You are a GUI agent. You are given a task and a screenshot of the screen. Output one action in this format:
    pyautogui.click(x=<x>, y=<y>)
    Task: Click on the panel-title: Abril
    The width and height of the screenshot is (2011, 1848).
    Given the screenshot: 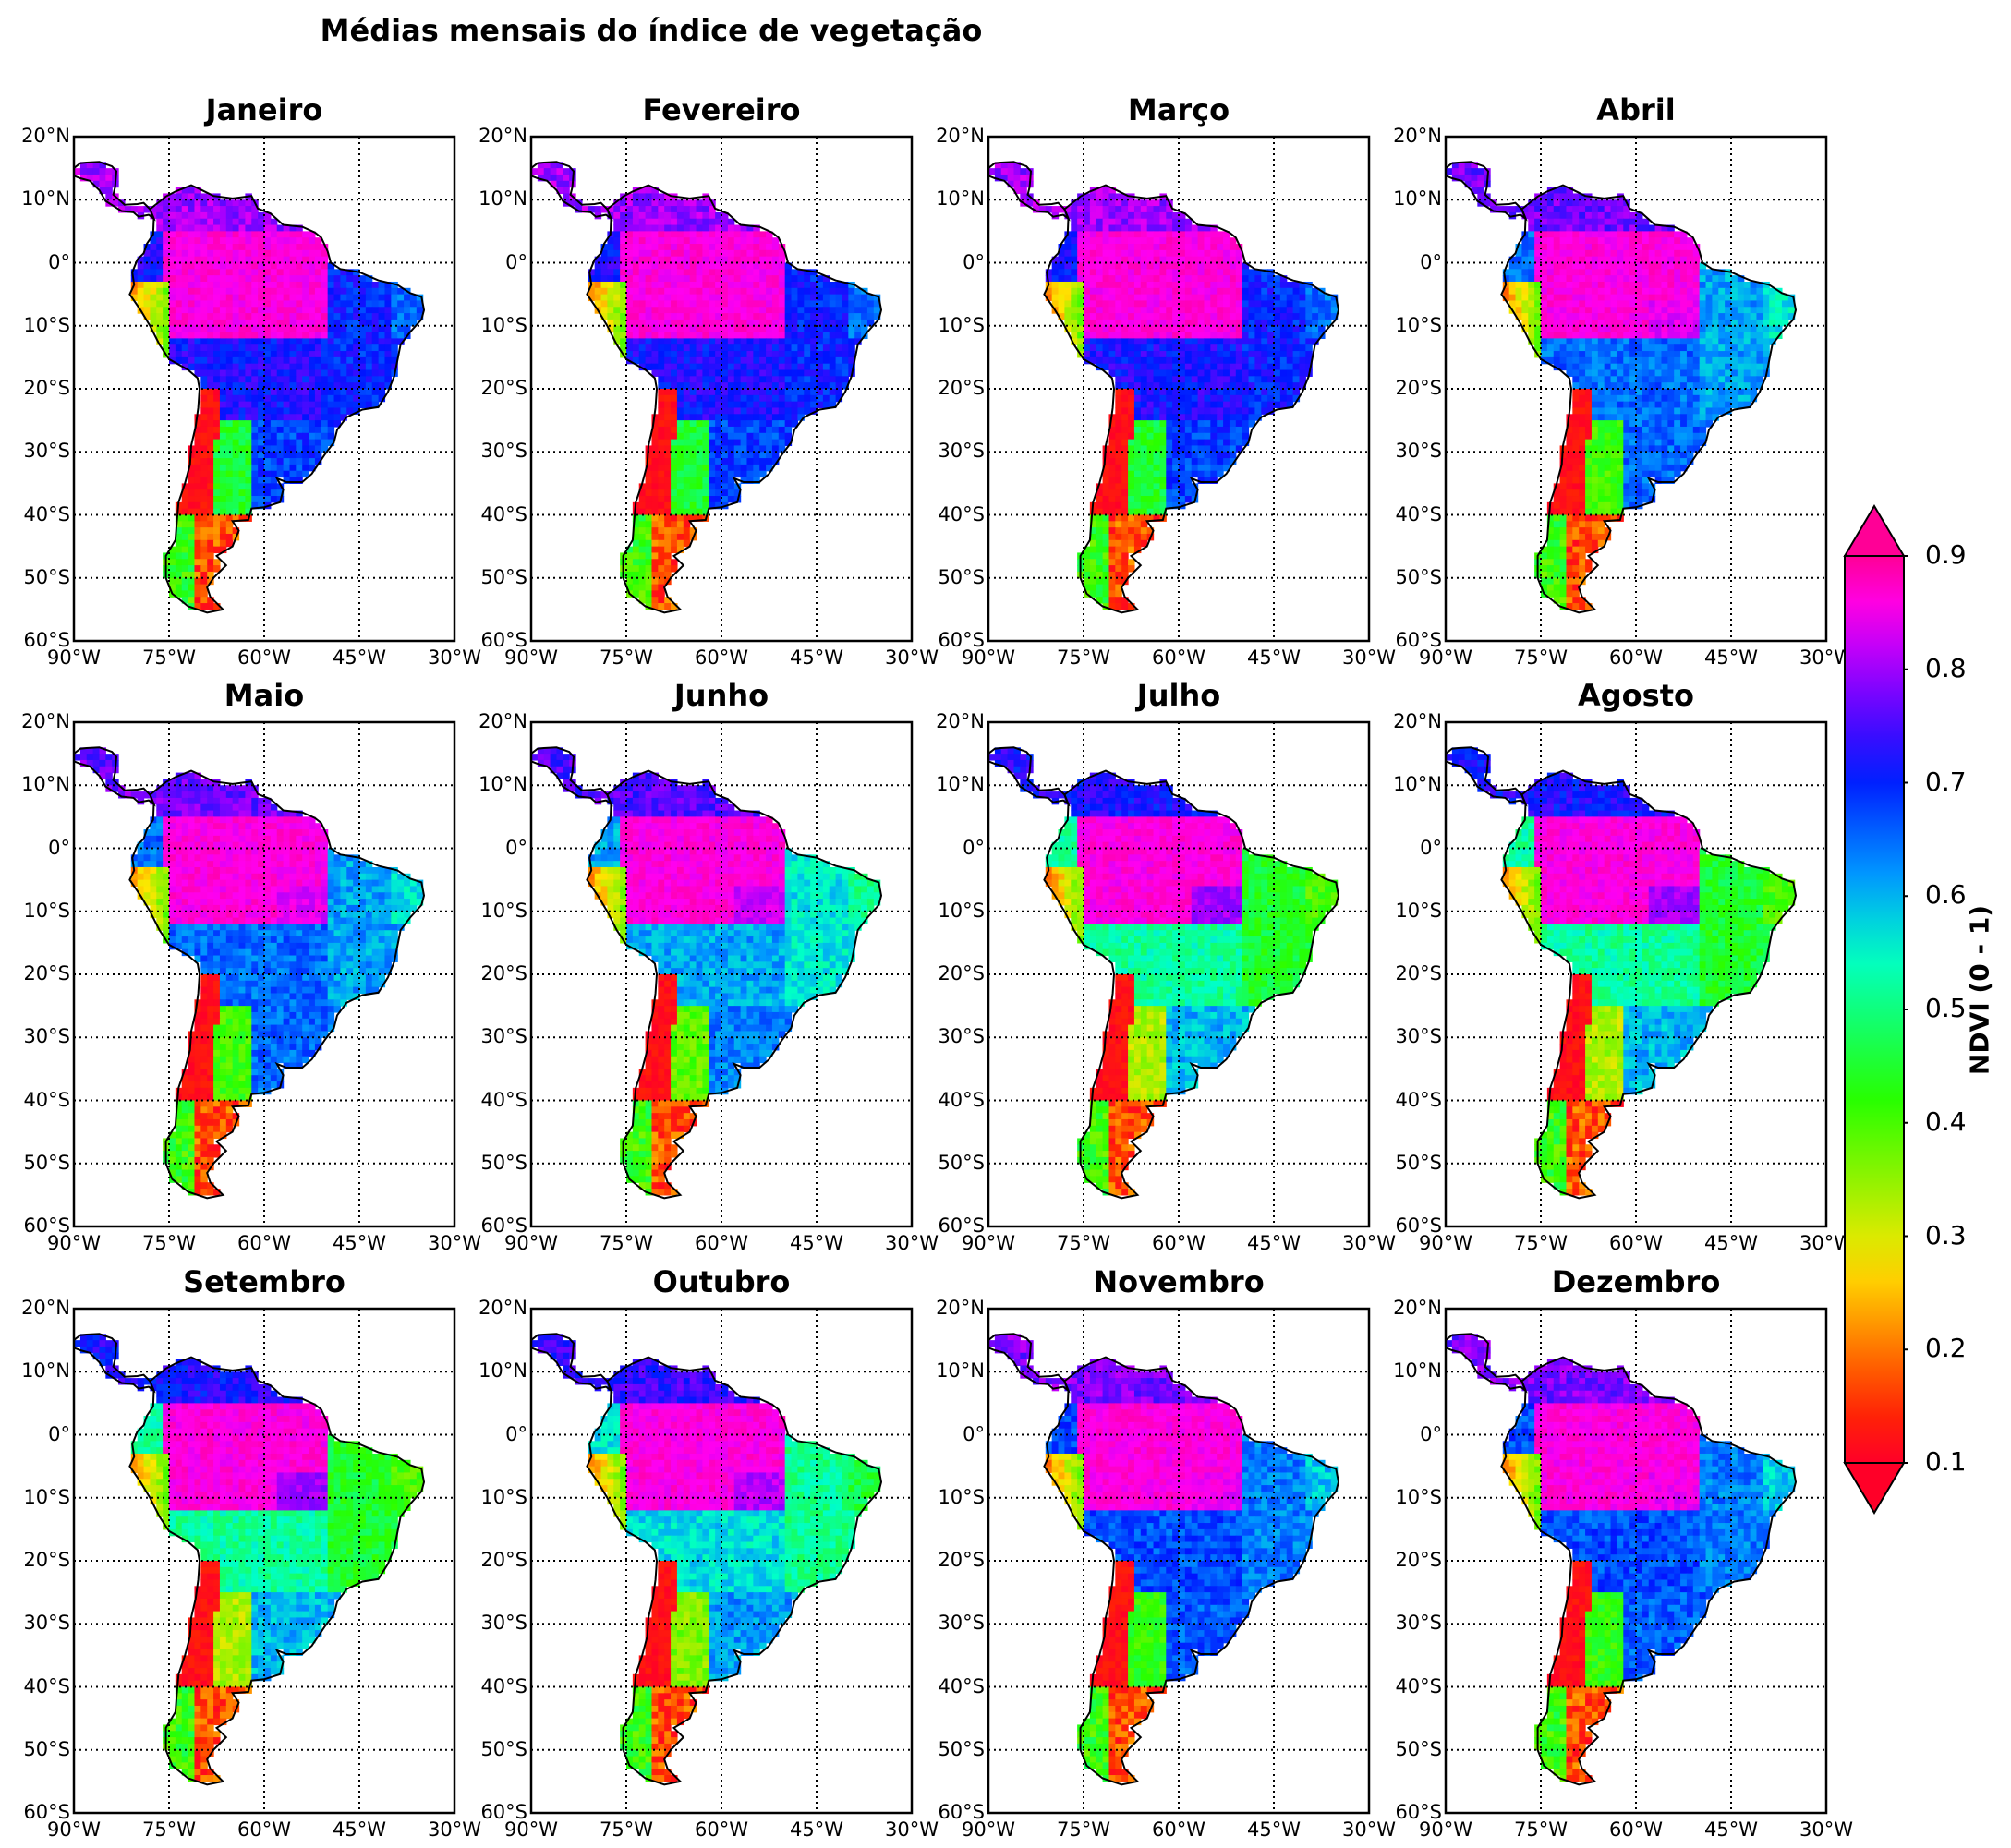 What is the action you would take?
    pyautogui.click(x=1636, y=110)
    